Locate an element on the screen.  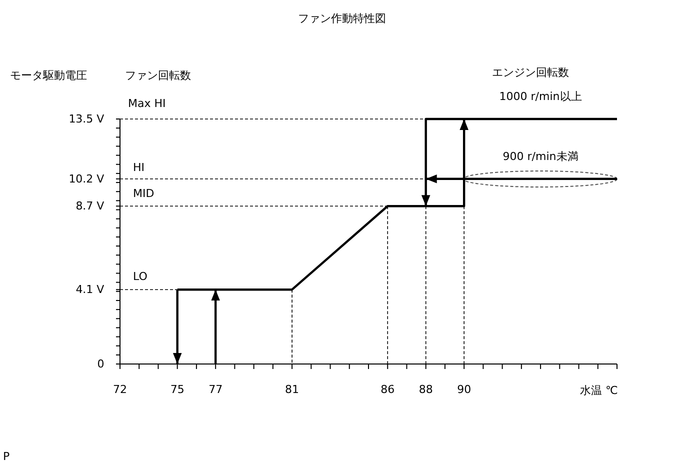
y-tick-label: 0 is located at coordinates (100, 364).